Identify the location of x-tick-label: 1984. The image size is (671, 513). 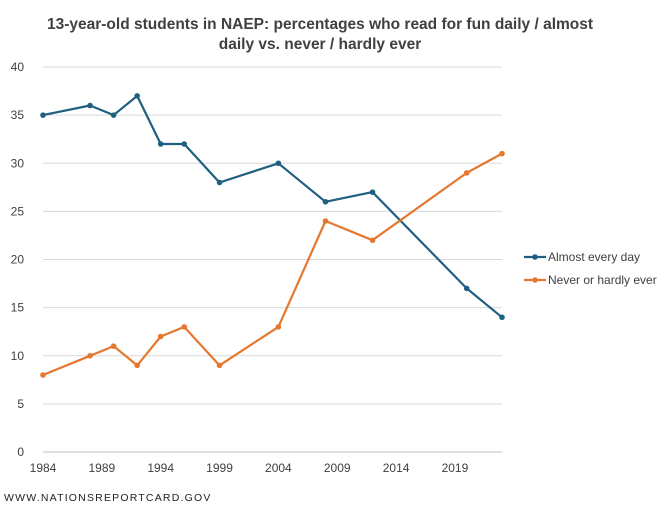
(43, 468).